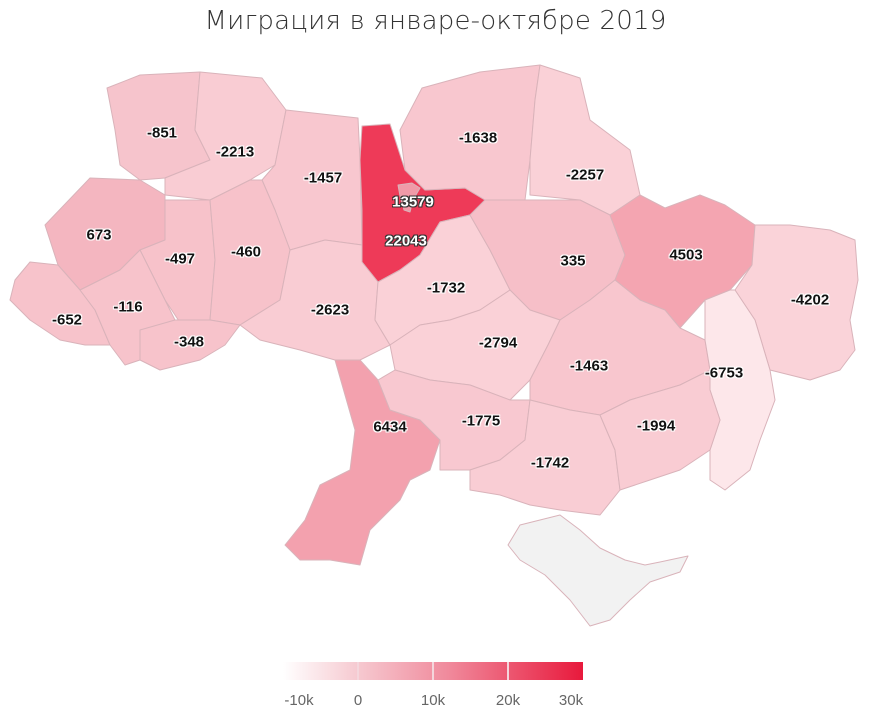 Image resolution: width=871 pixels, height=713 pixels. I want to click on label-kharkiv: 4503, so click(686, 255).